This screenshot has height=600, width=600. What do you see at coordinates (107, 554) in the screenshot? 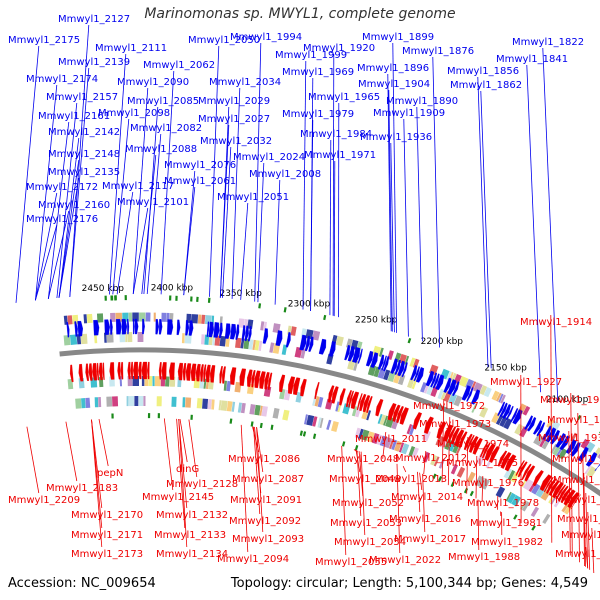
I see `gene-label-bottom: Mmwyl1_2173` at bounding box center [107, 554].